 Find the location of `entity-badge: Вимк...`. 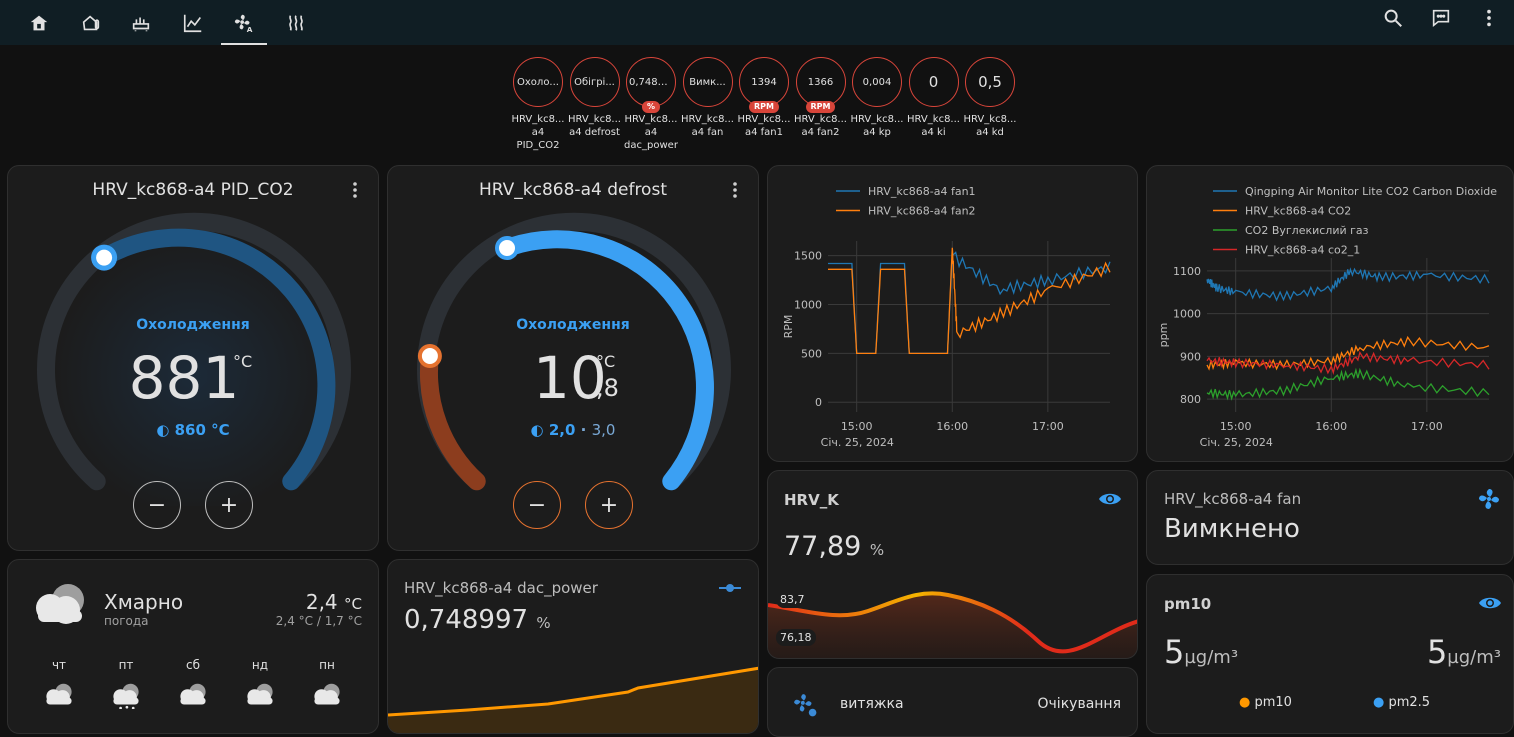

entity-badge: Вимк... is located at coordinates (707, 82).